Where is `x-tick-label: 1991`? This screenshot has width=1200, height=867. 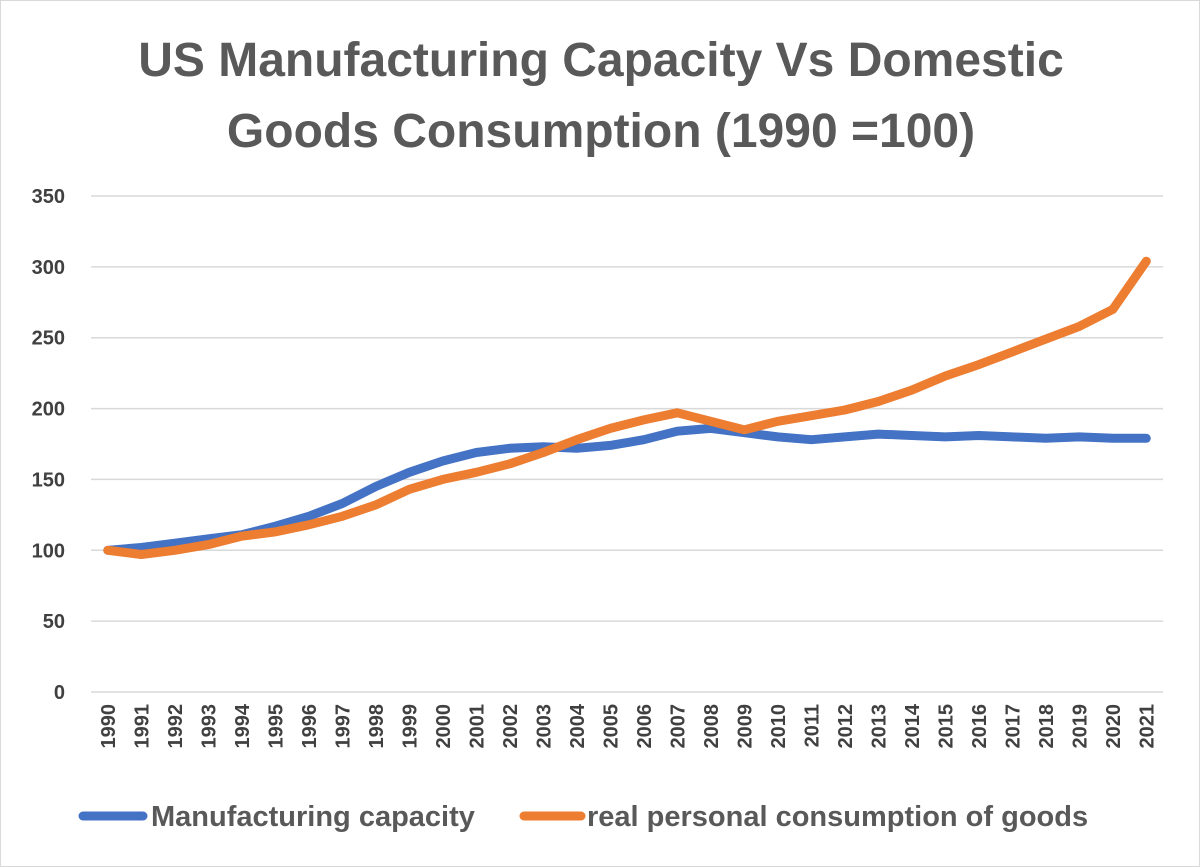 x-tick-label: 1991 is located at coordinates (142, 726).